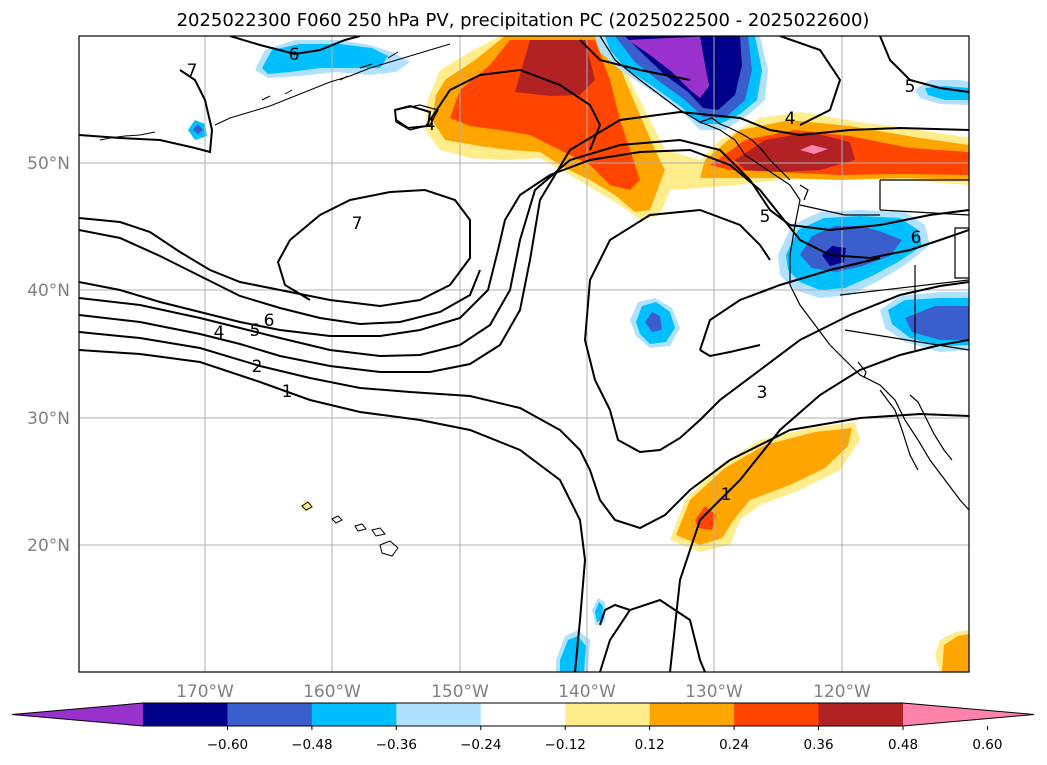 Image resolution: width=1047 pixels, height=765 pixels. Describe the element at coordinates (903, 745) in the screenshot. I see `colorbar-tick-label: 0.48` at that location.